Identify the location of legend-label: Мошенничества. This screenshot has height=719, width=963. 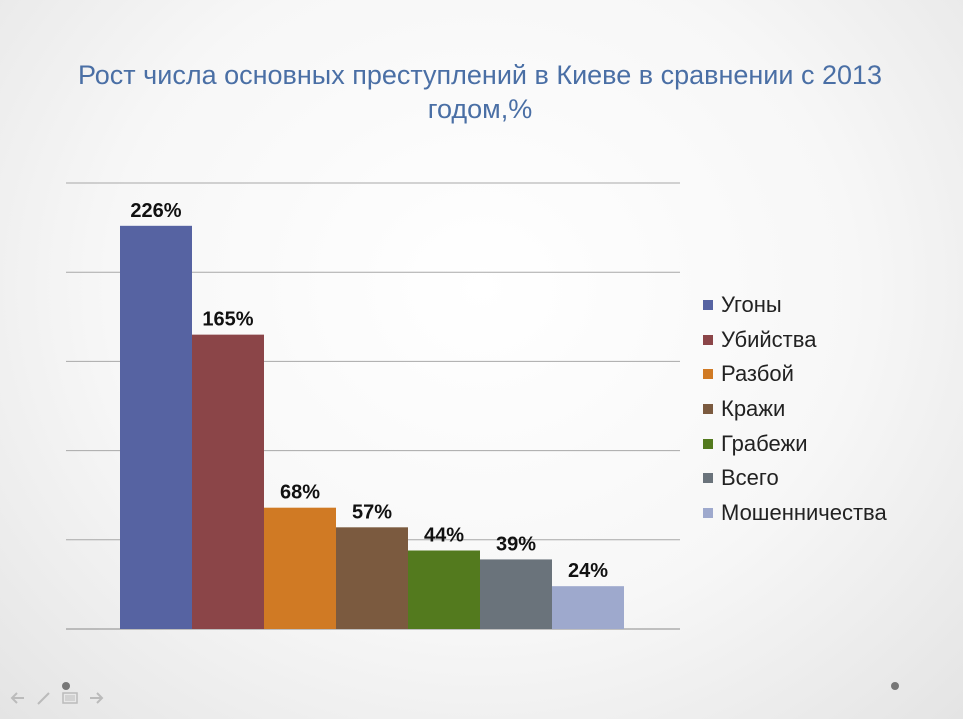
(804, 512).